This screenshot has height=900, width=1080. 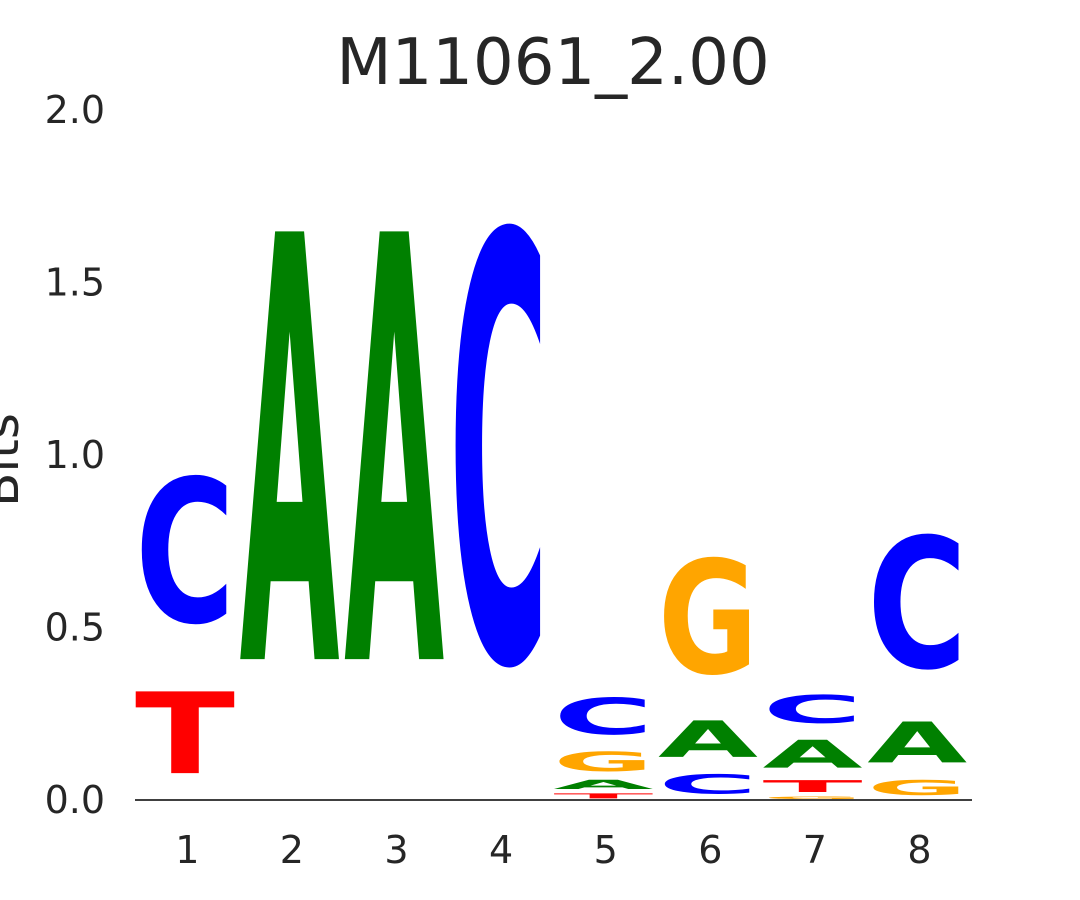 I want to click on x-tick-label: 7, so click(x=815, y=850).